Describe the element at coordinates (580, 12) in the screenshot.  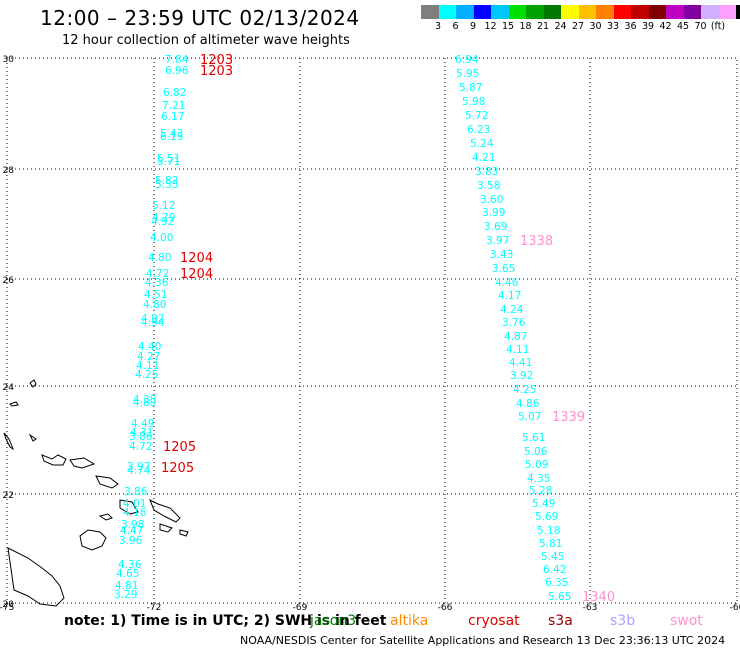
I see `colorbar` at that location.